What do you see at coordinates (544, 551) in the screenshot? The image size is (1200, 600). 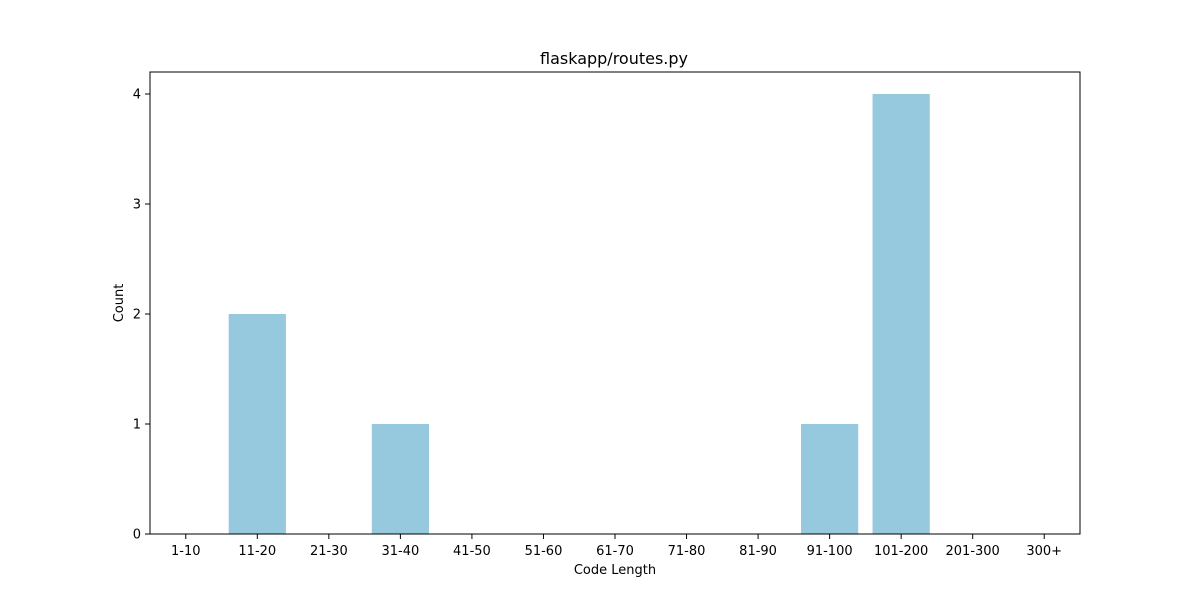 I see `x-tick-label: 51-60` at bounding box center [544, 551].